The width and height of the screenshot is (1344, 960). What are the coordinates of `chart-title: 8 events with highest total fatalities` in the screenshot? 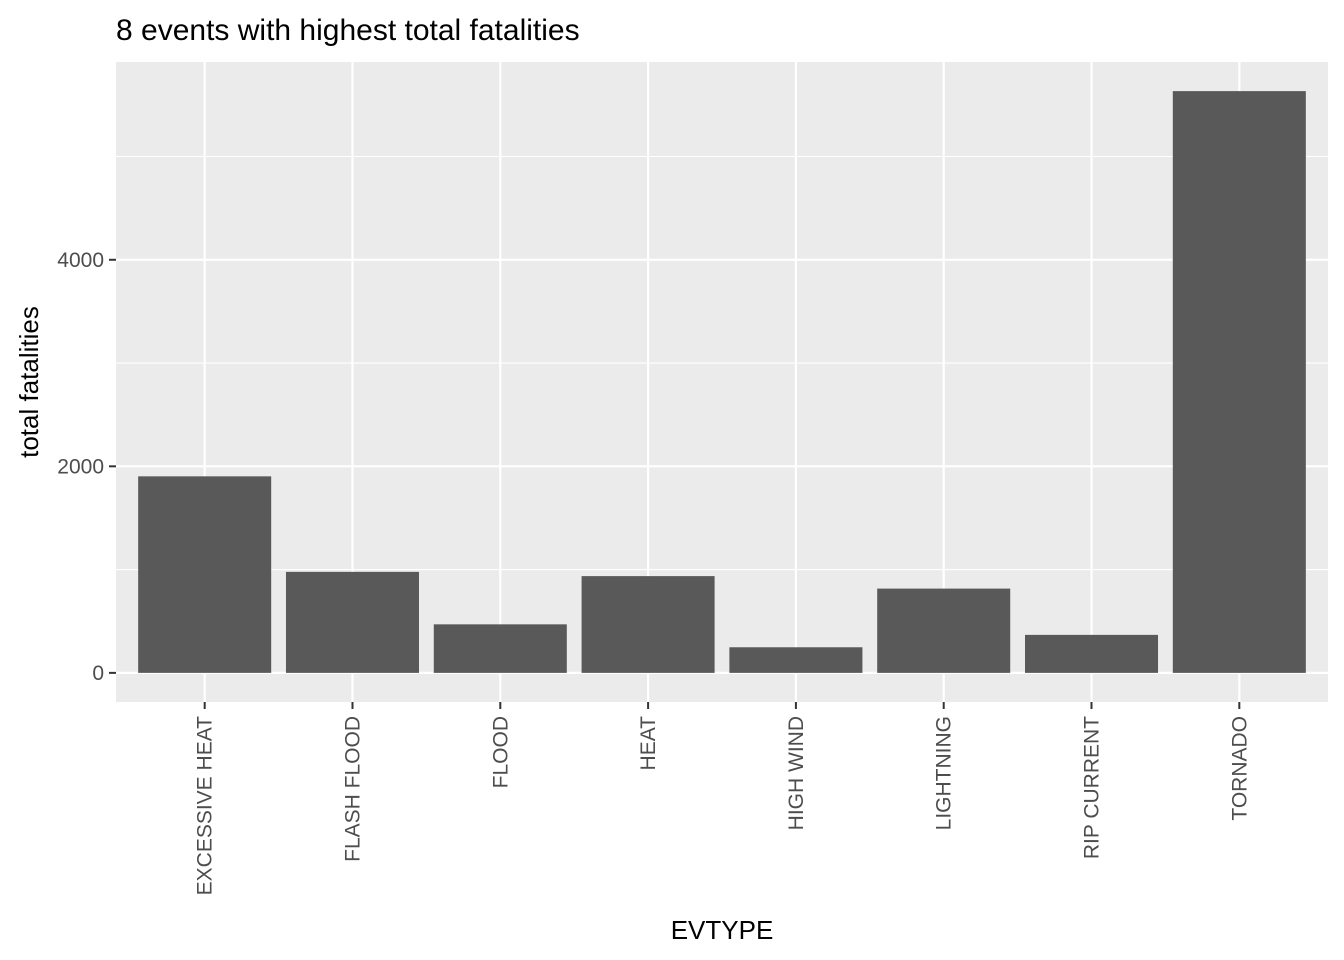 It's located at (348, 30).